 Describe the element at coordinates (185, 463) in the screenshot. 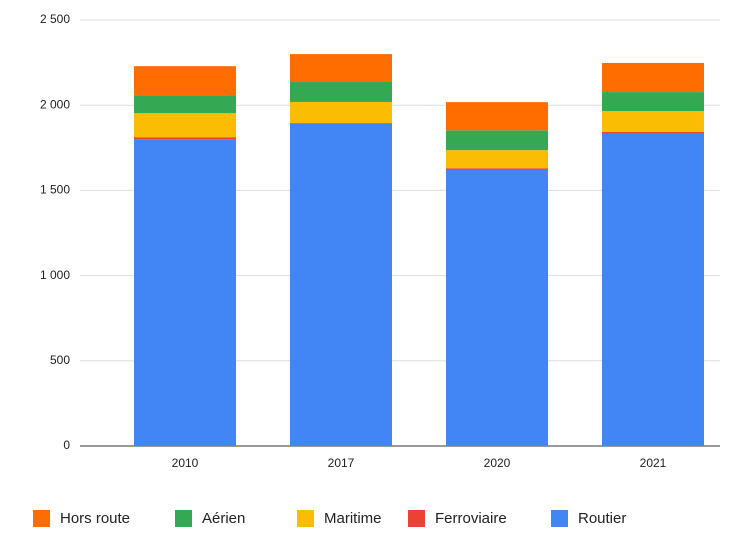

I see `x-tick-label: 2010` at that location.